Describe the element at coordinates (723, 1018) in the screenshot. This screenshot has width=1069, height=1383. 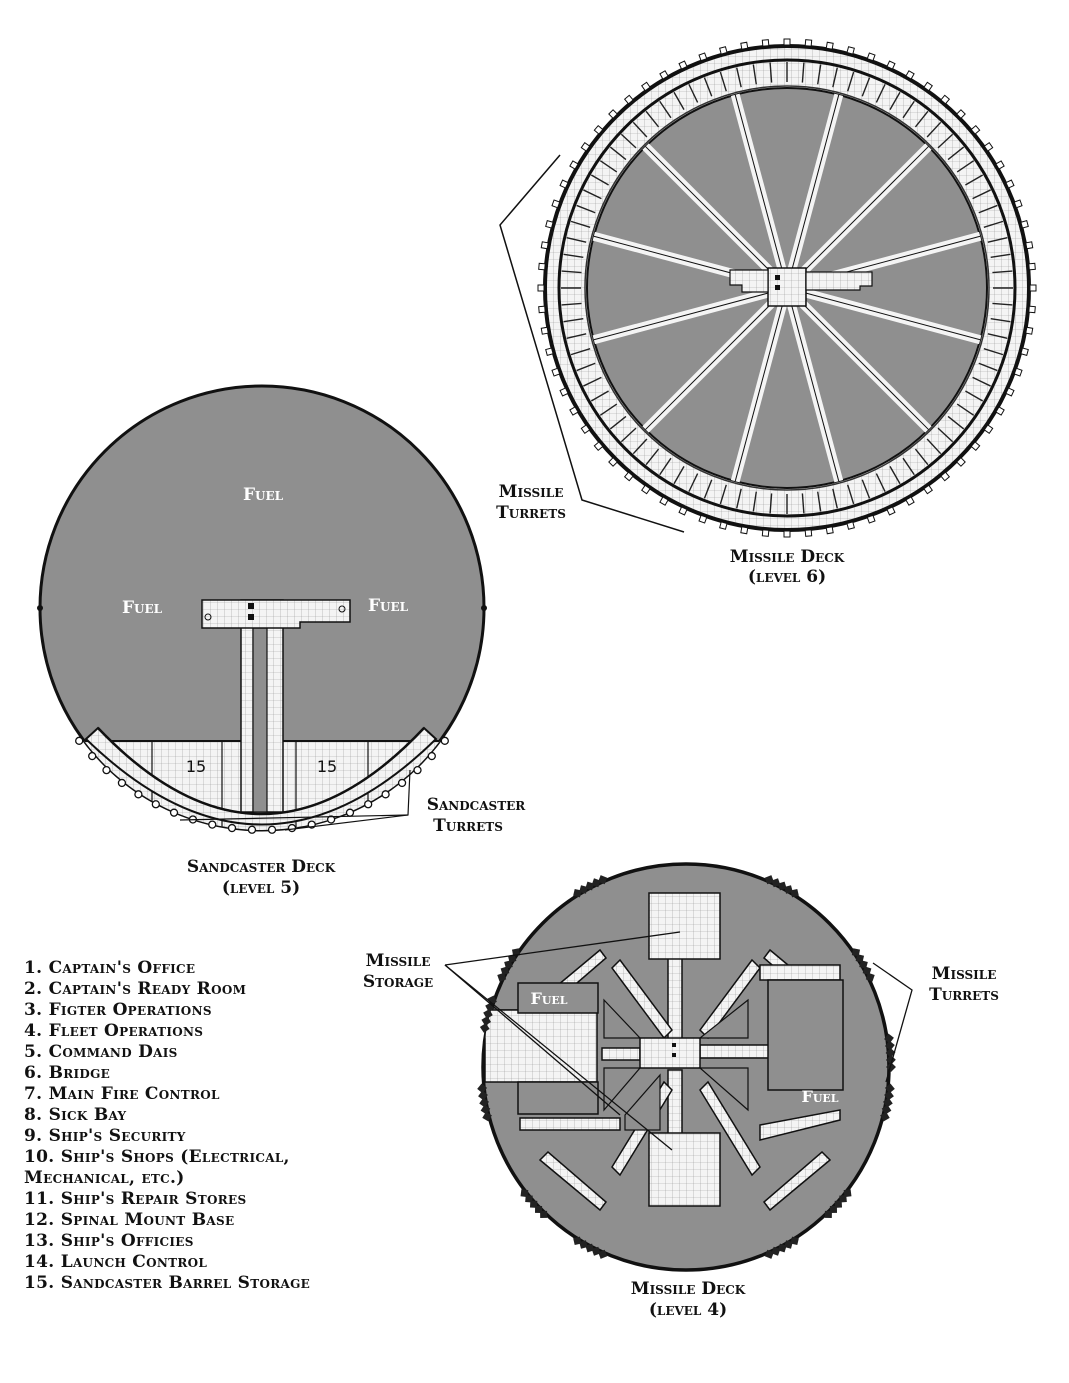
I see `deck4-wedge-bay` at that location.